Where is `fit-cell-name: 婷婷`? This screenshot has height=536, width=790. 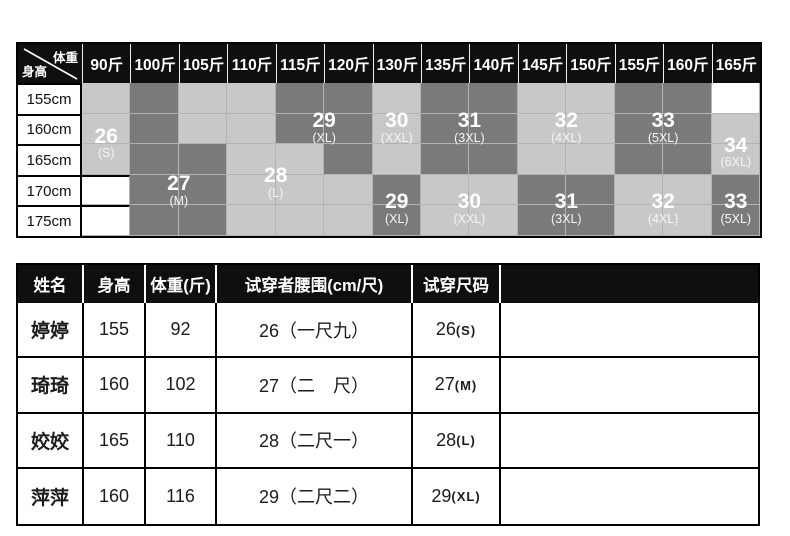
fit-cell-name: 婷婷 is located at coordinates (51, 331).